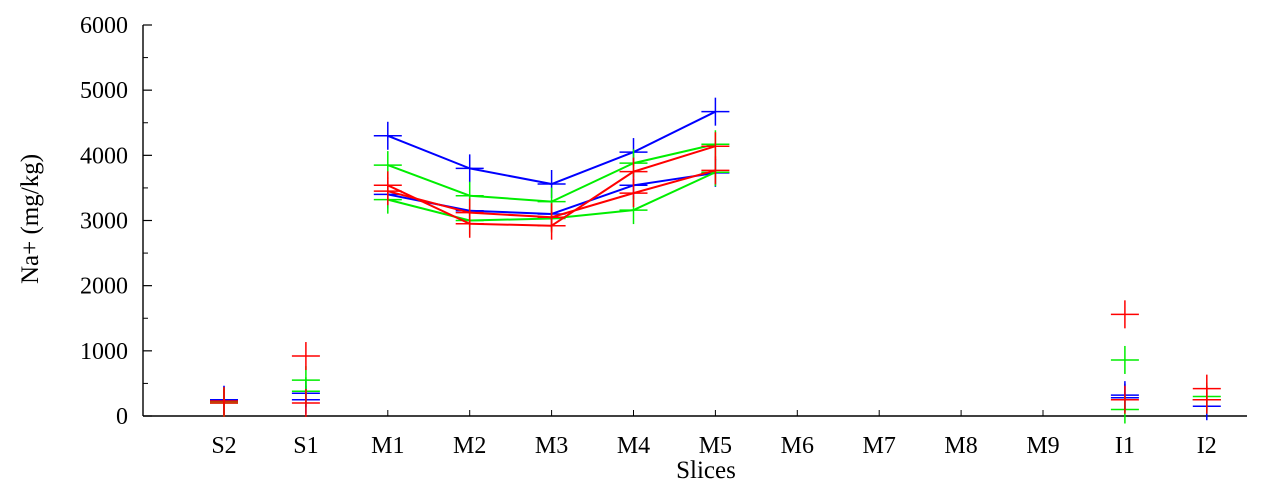  Describe the element at coordinates (104, 91) in the screenshot. I see `y-tick-label: 5000` at that location.